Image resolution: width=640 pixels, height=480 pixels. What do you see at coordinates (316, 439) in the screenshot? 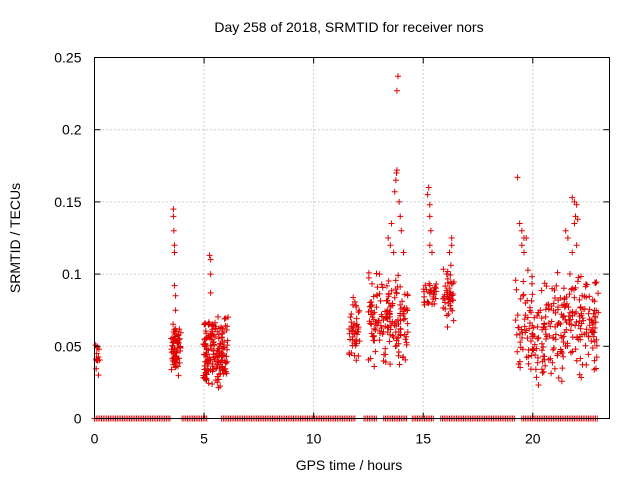
I see `x-tick-labels: 0 5 10 15 20` at bounding box center [316, 439].